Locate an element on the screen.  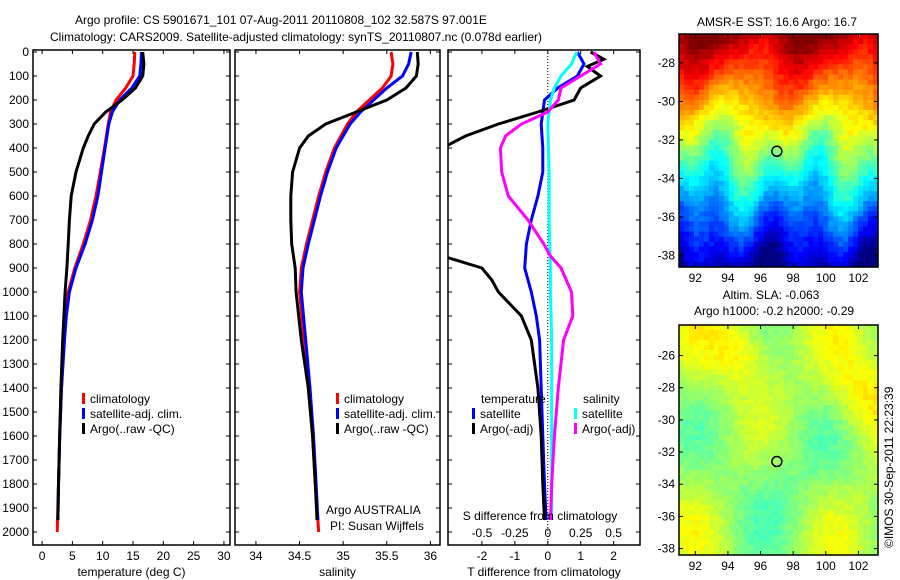
y-tick-label: 1800 is located at coordinates (15, 484).